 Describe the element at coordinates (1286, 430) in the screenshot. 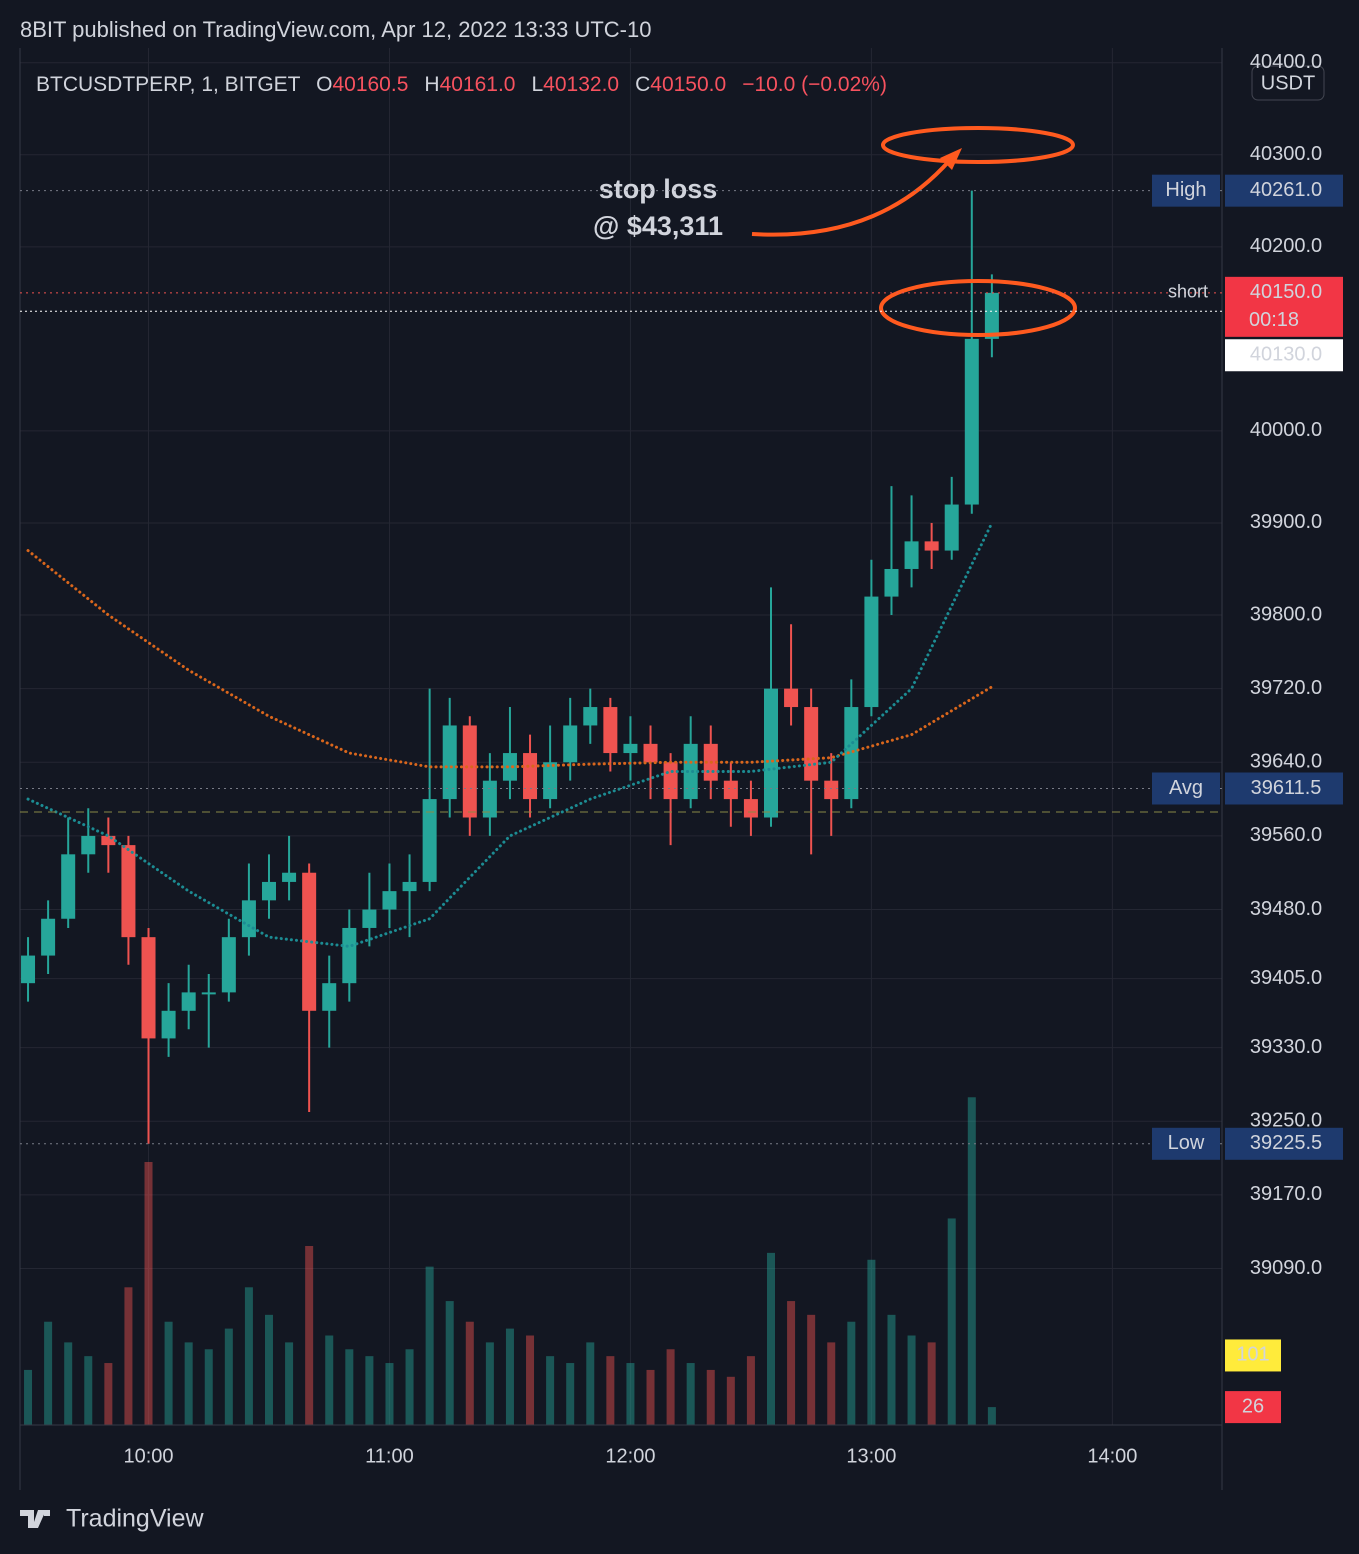

I see `y-tick-label: 40000.0` at that location.